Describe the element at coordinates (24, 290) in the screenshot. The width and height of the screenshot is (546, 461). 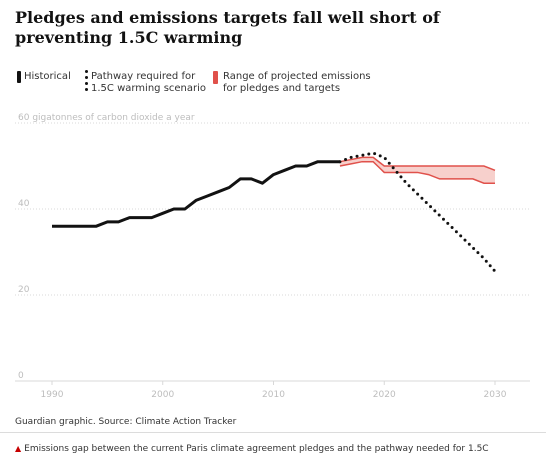
I see `y-tick-label: 20` at that location.